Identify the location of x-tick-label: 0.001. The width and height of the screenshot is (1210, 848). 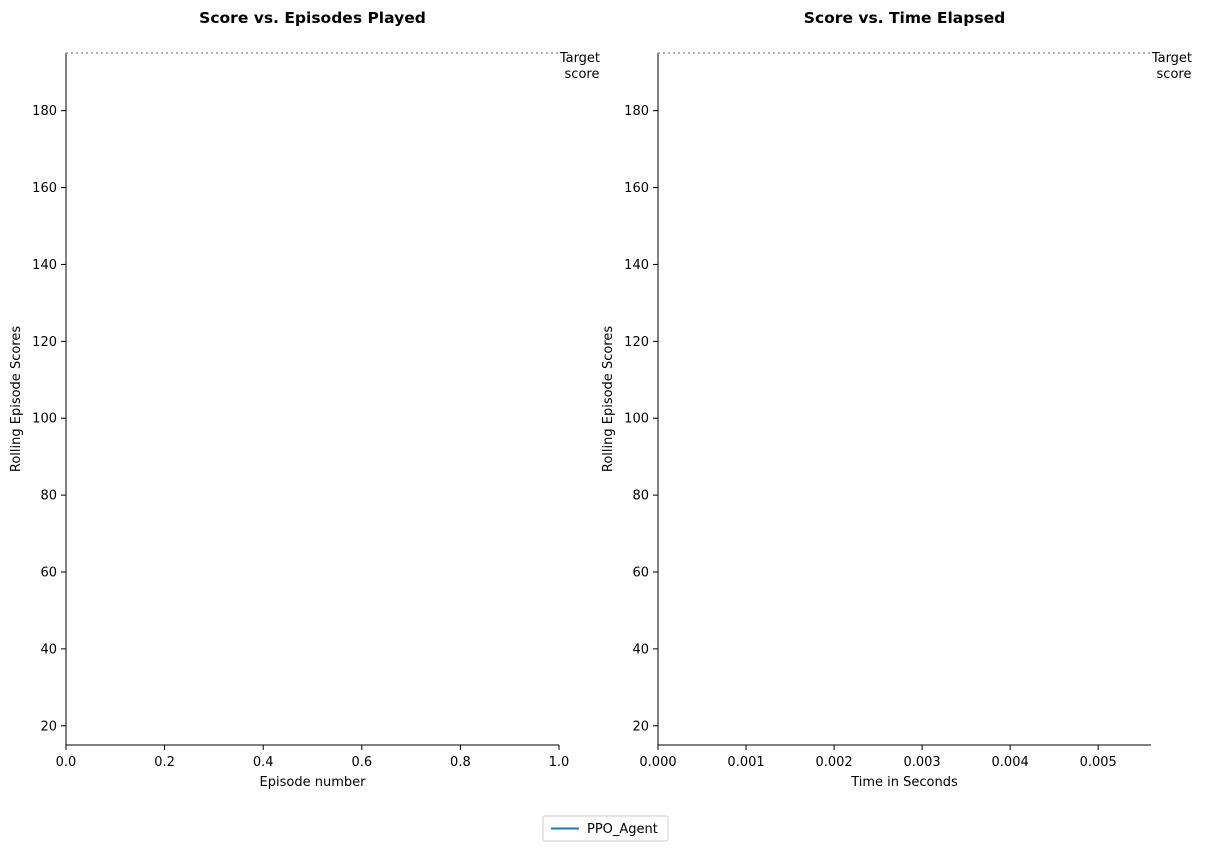
(745, 762).